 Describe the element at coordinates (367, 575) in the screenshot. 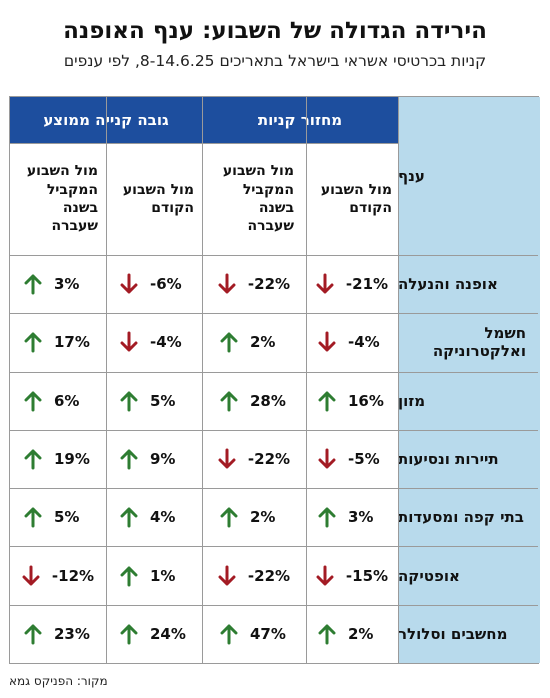

I see `value-label: -15%` at that location.